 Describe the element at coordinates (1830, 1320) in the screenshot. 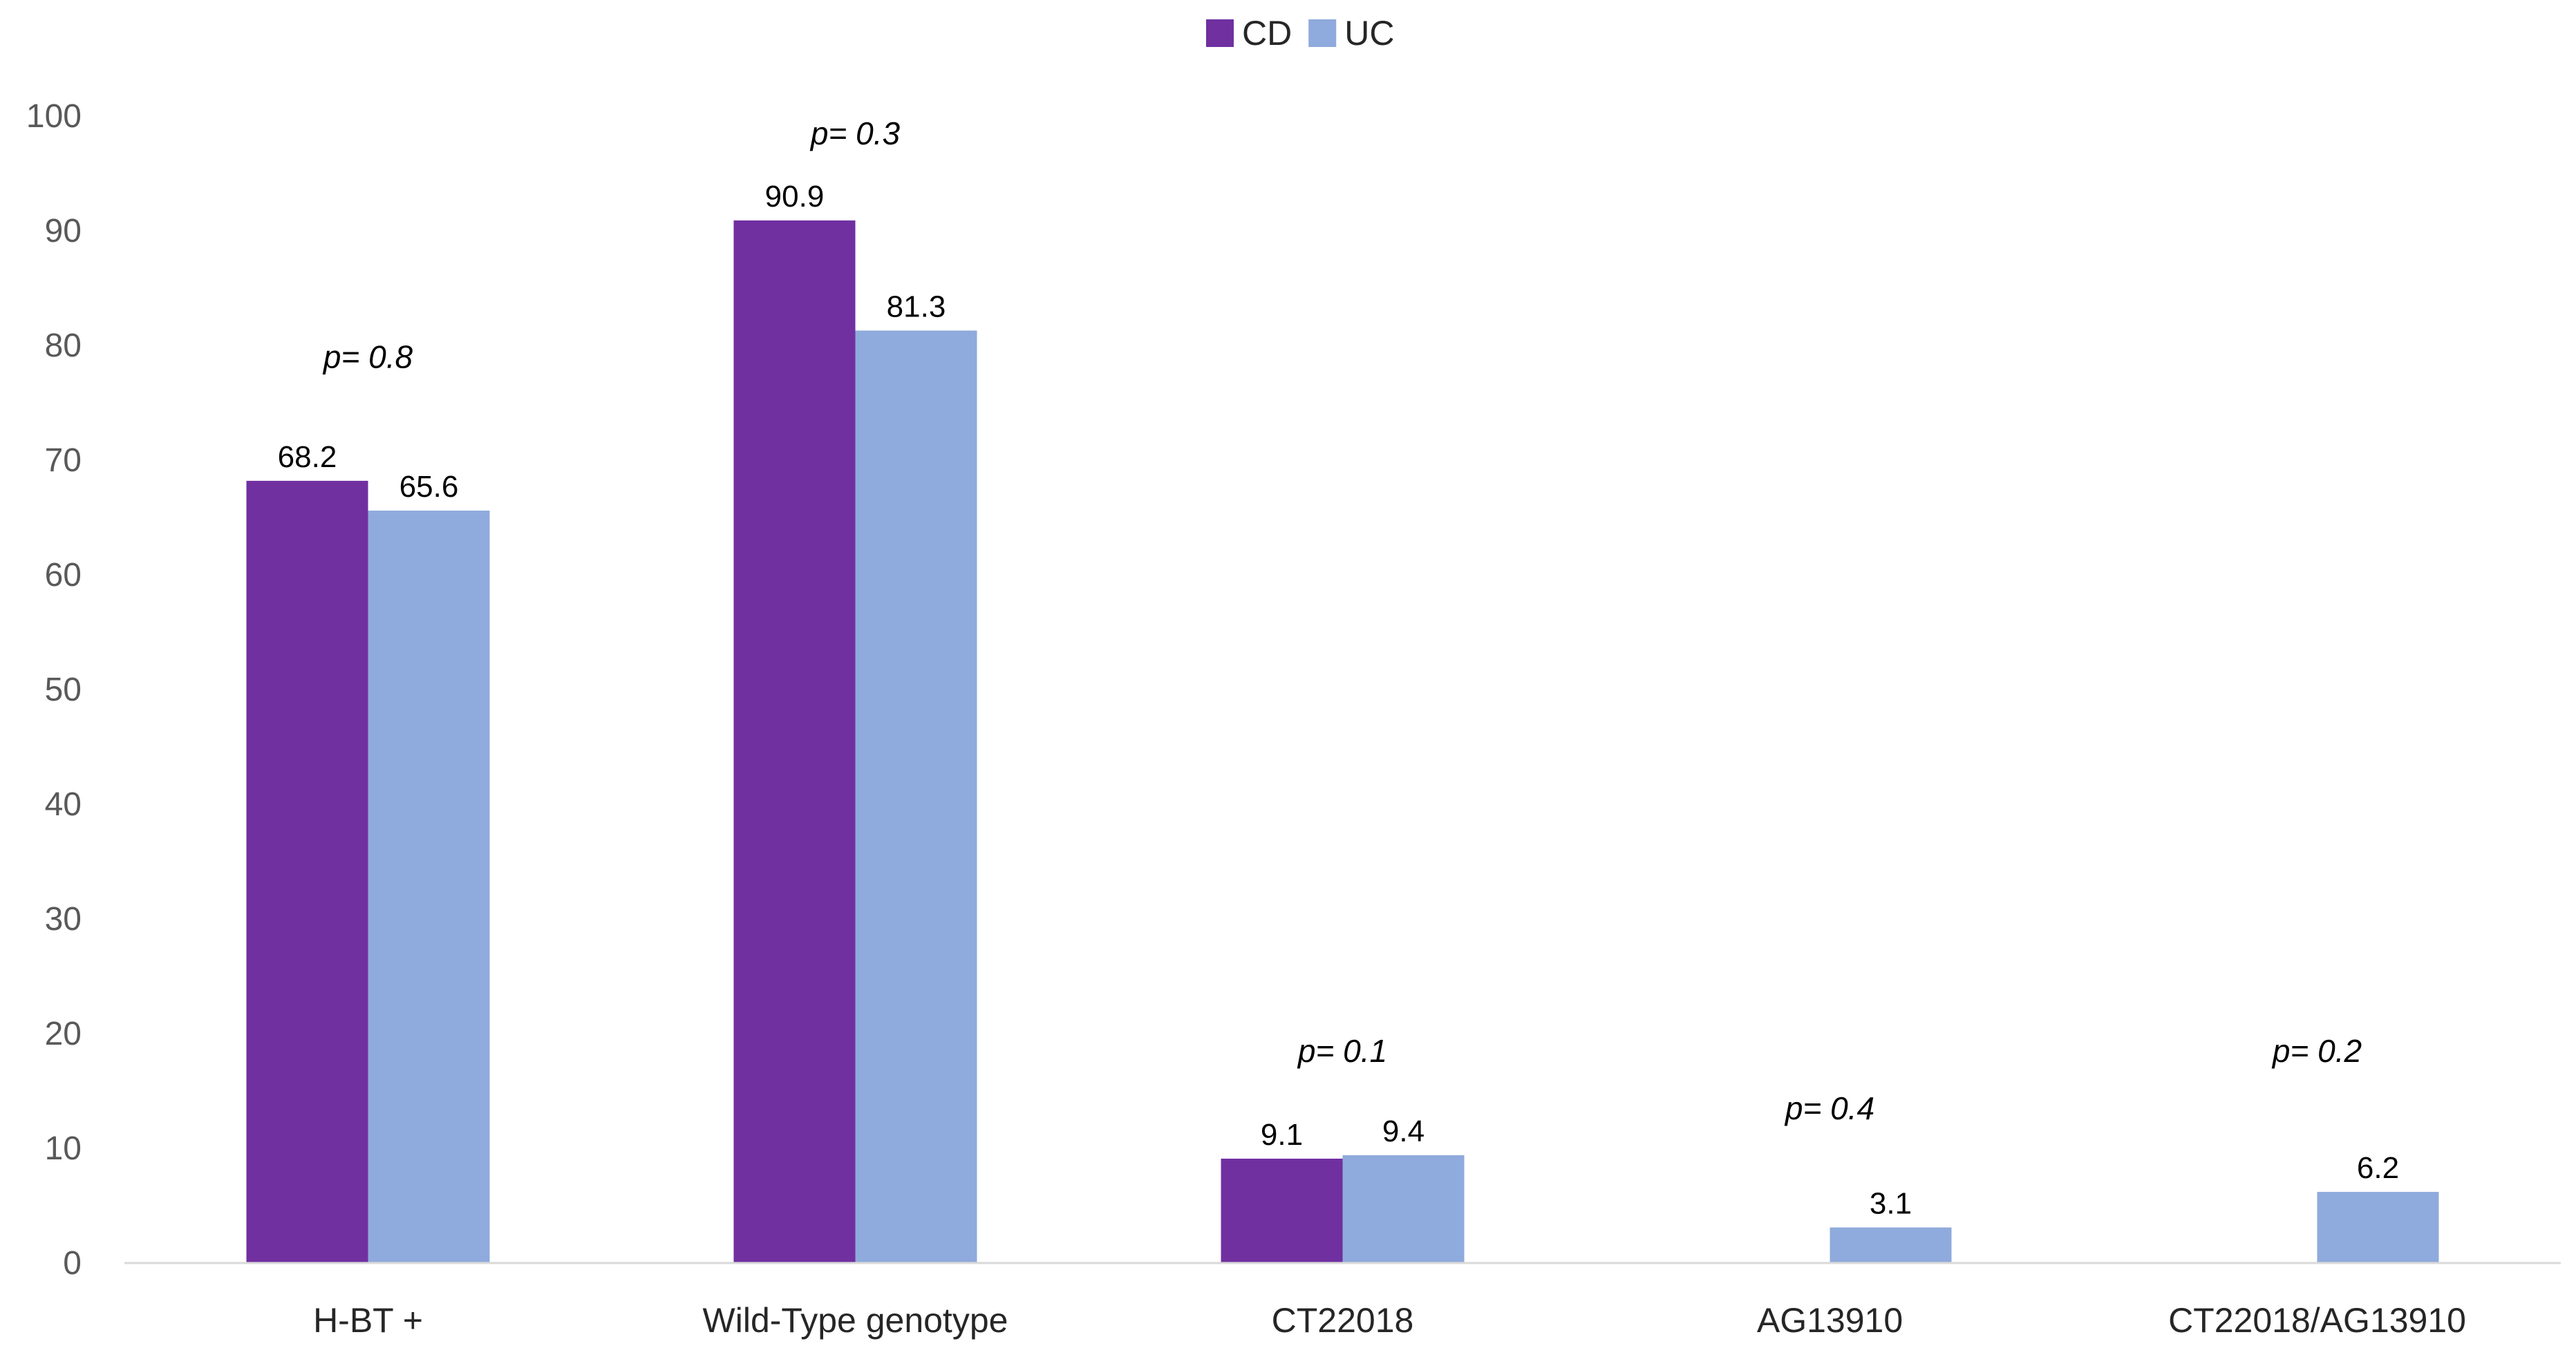

I see `x-tick-label: AG13910` at that location.